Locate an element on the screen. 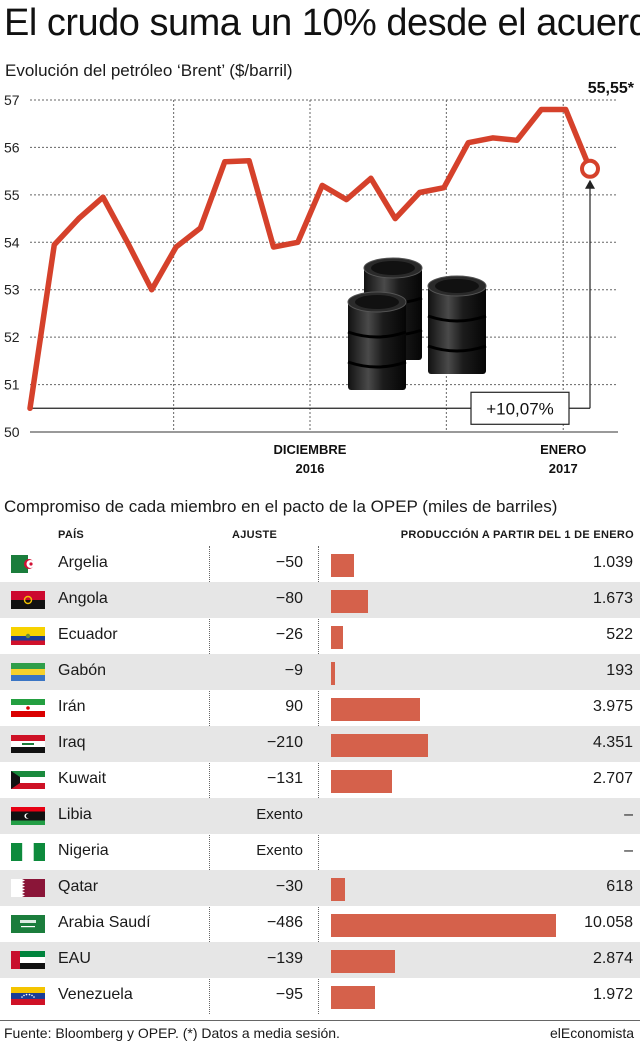  barrel-right is located at coordinates (457, 324).